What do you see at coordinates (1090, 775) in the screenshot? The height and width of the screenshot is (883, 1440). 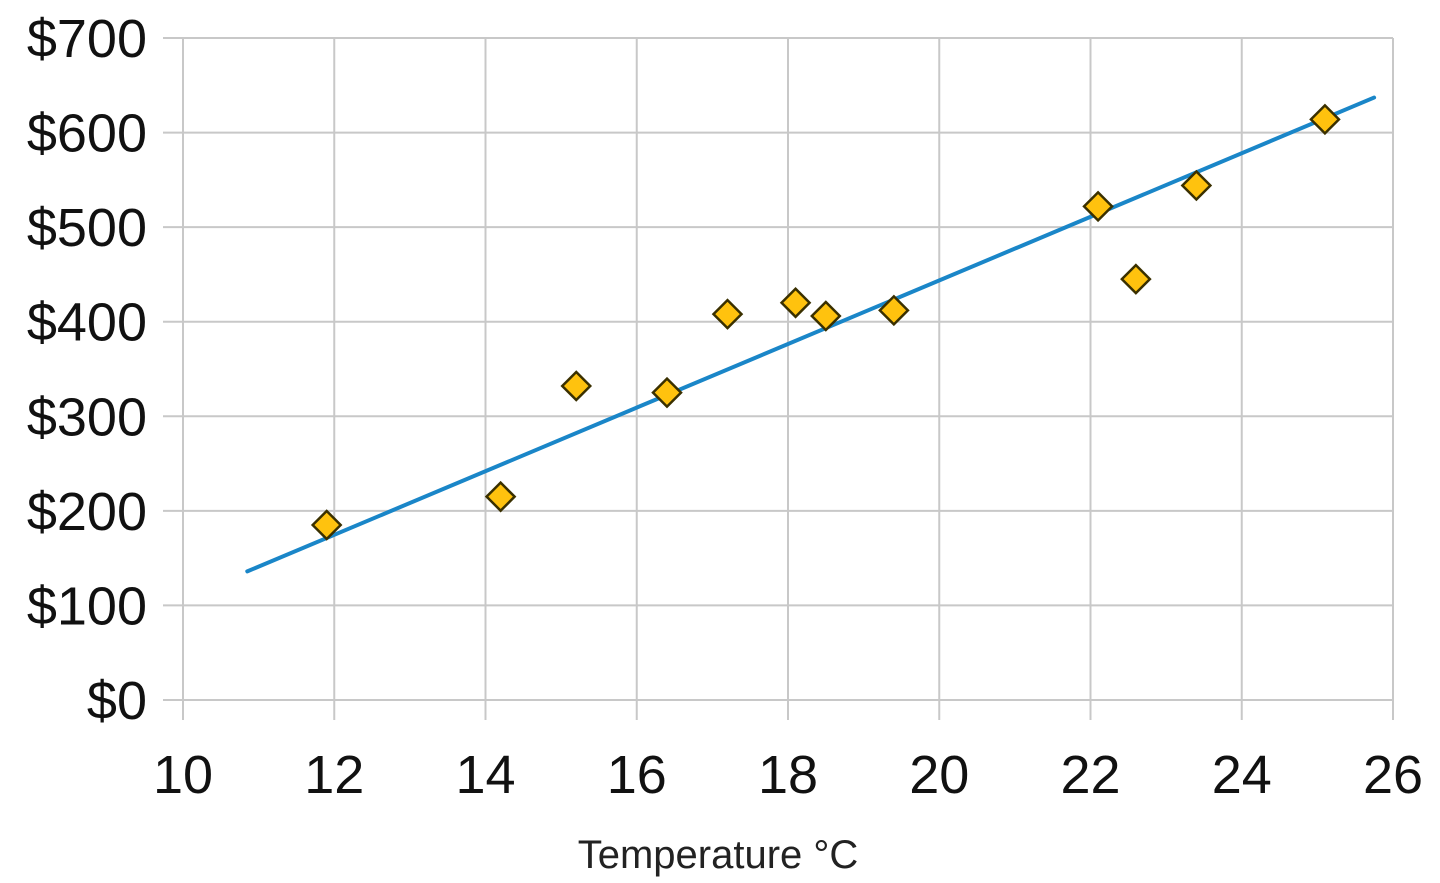 I see `x-tick-label: 22` at bounding box center [1090, 775].